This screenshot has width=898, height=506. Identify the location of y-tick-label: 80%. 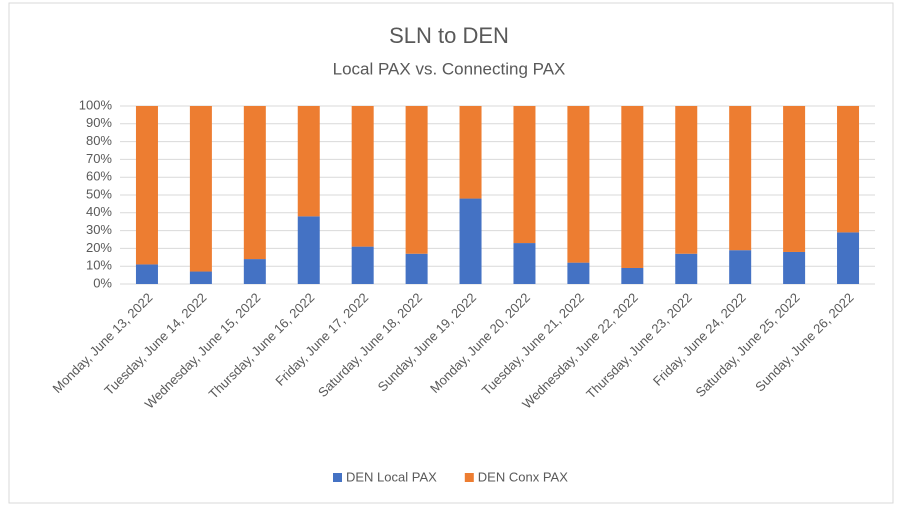
(99, 140).